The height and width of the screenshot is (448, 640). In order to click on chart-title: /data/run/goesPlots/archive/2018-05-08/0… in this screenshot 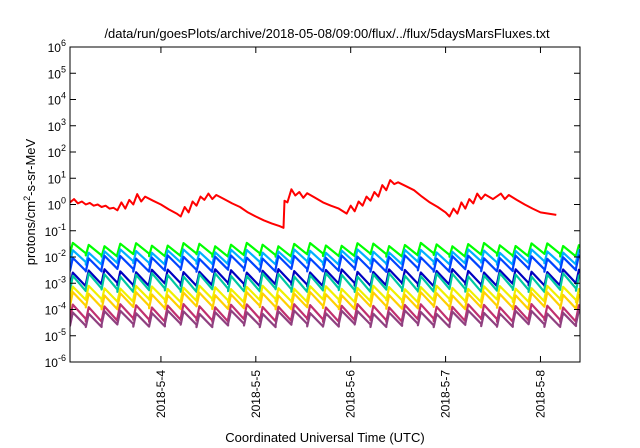, I will do `click(327, 33)`.